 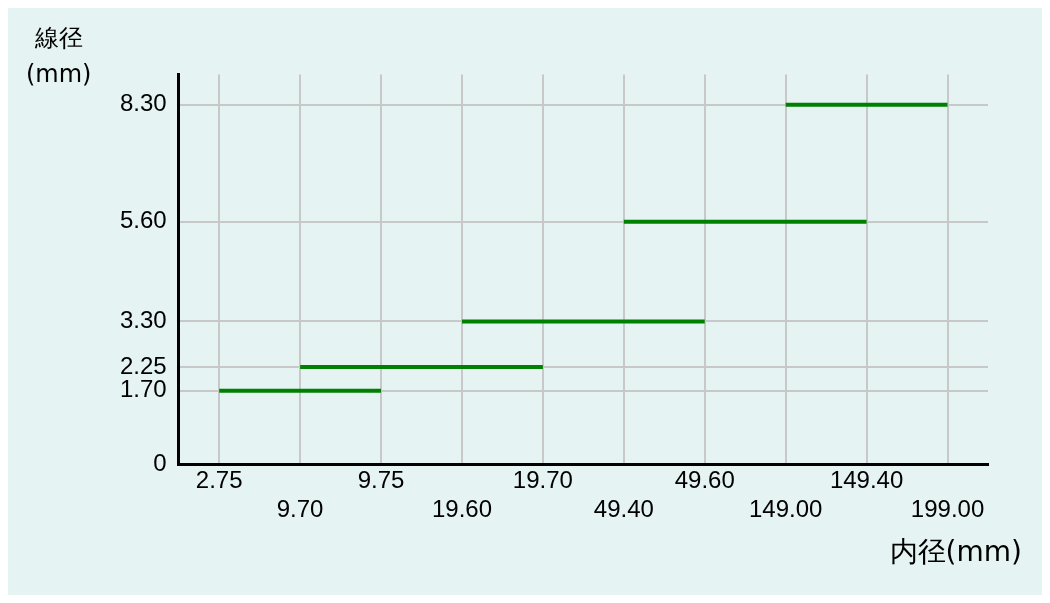 What do you see at coordinates (219, 480) in the screenshot?
I see `x-tick-label: 2.75` at bounding box center [219, 480].